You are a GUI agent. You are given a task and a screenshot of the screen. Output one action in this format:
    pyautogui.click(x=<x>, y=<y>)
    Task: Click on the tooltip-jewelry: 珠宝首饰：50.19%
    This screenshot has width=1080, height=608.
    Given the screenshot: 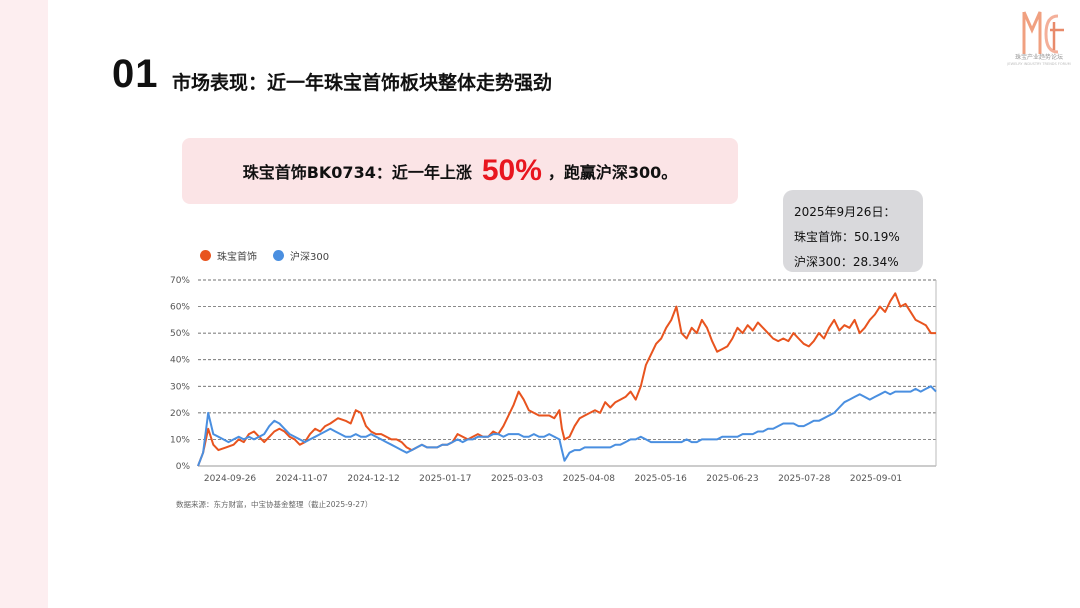 What is the action you would take?
    pyautogui.click(x=847, y=237)
    